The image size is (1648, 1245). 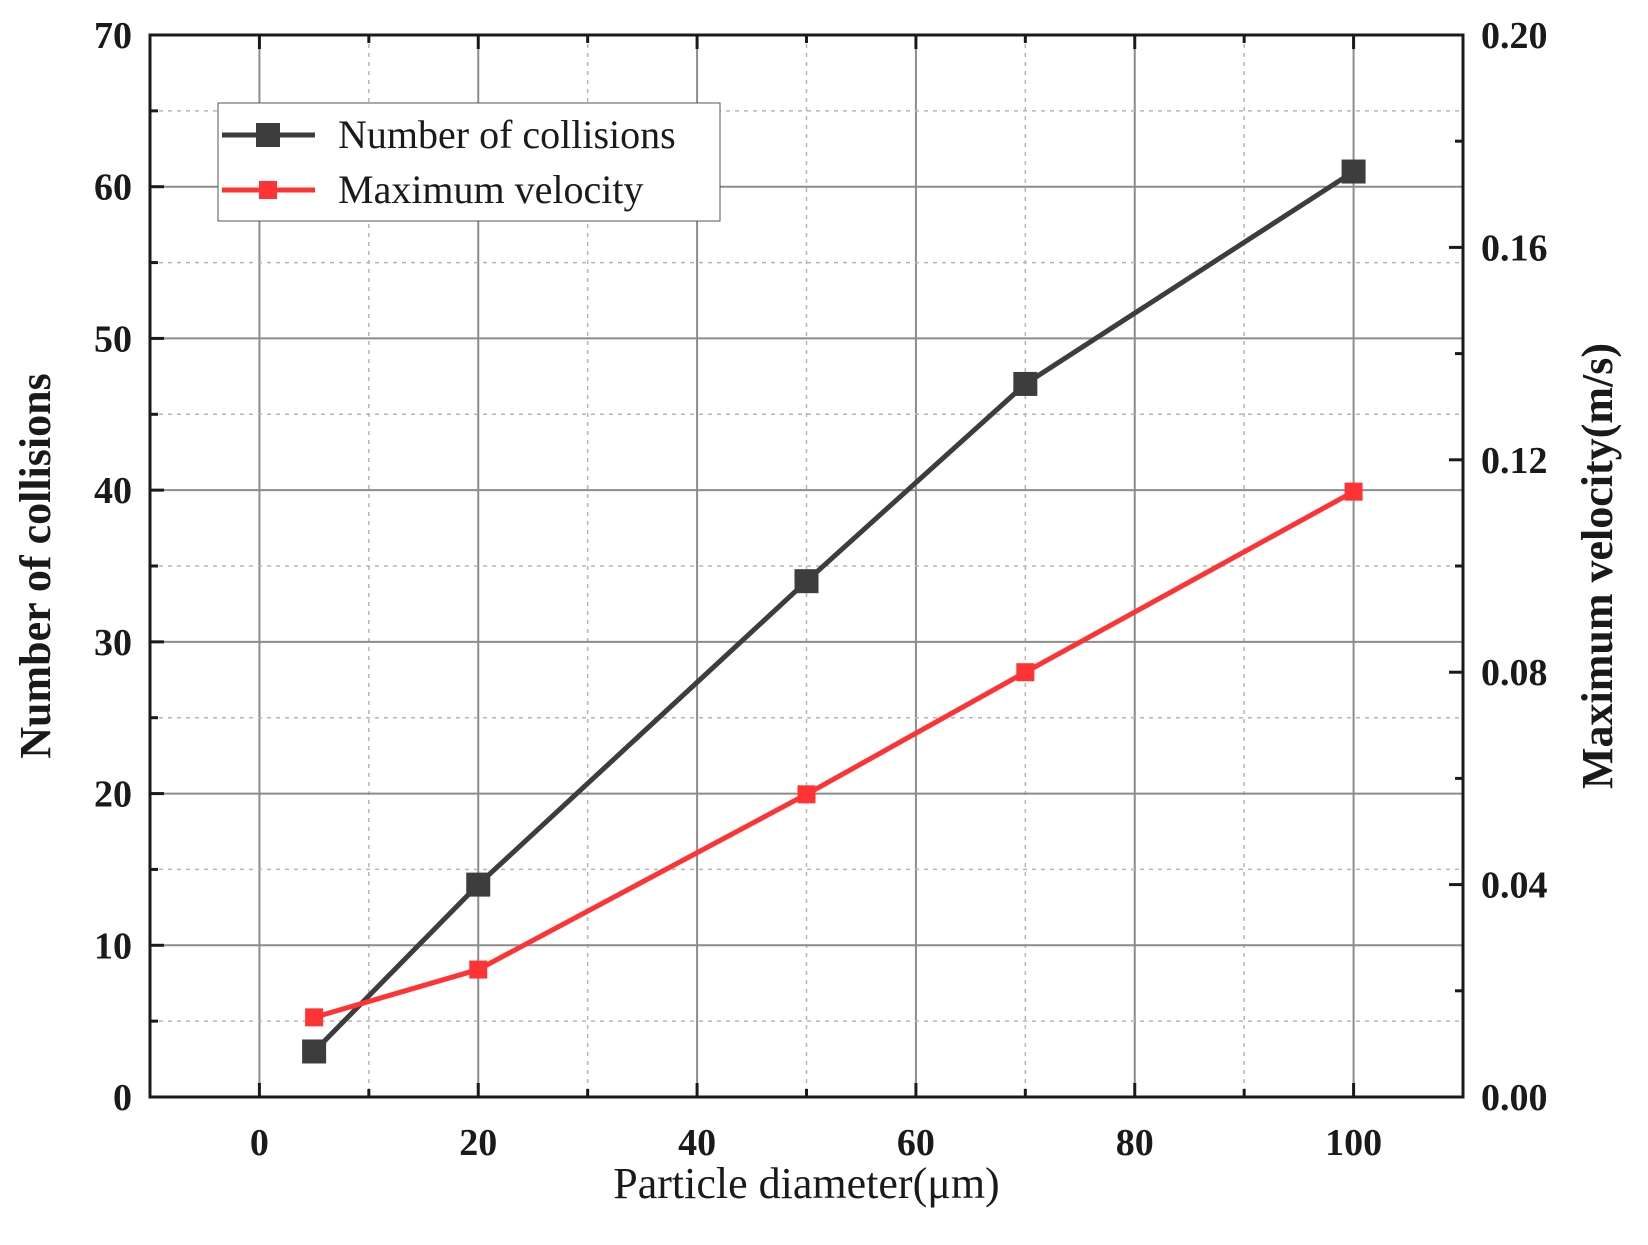 I want to click on y-tick-label: 40, so click(x=113, y=491).